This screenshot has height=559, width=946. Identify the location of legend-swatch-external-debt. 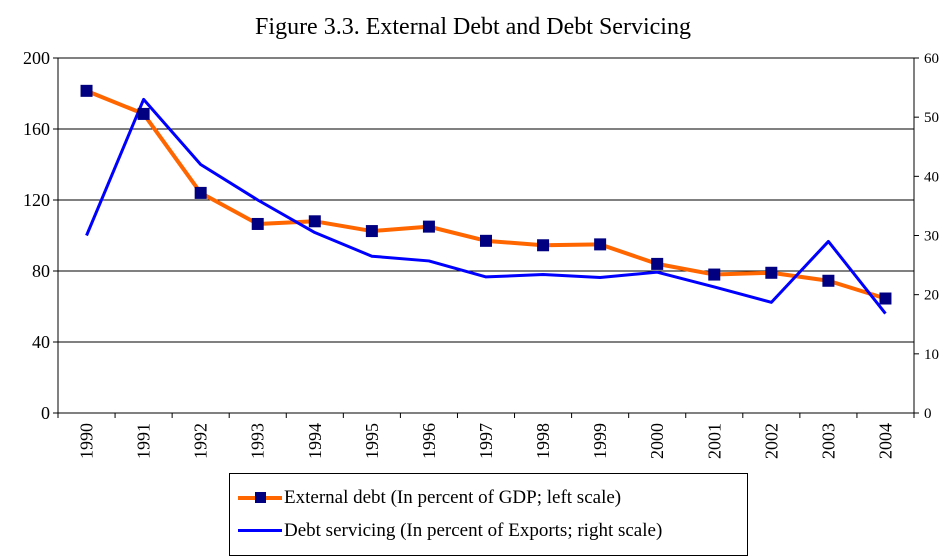
(260, 498).